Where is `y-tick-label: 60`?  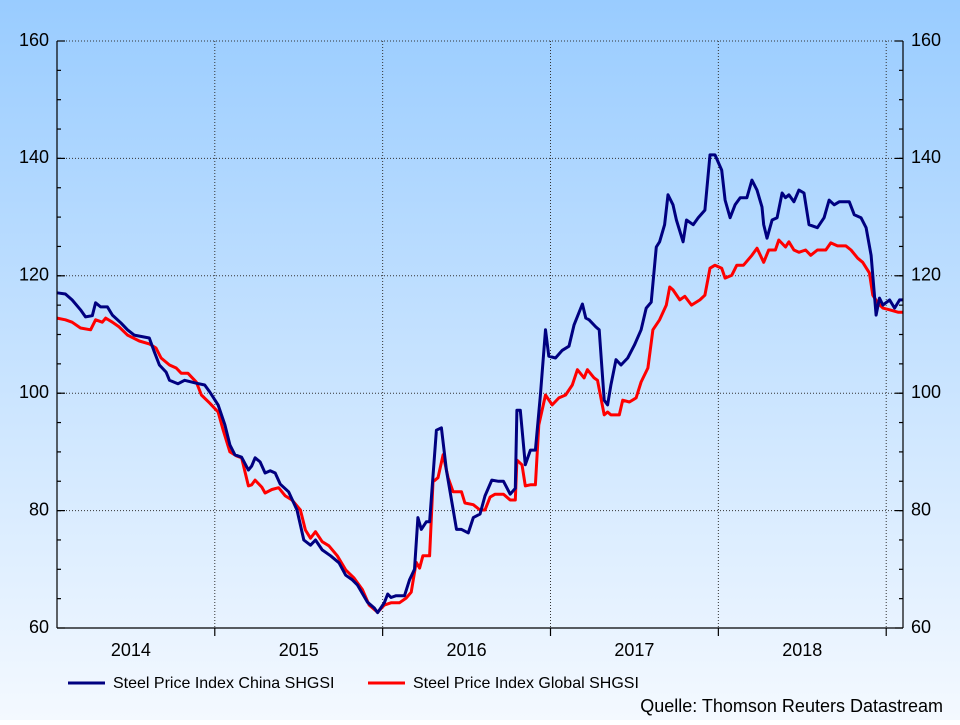
y-tick-label: 60 is located at coordinates (39, 627).